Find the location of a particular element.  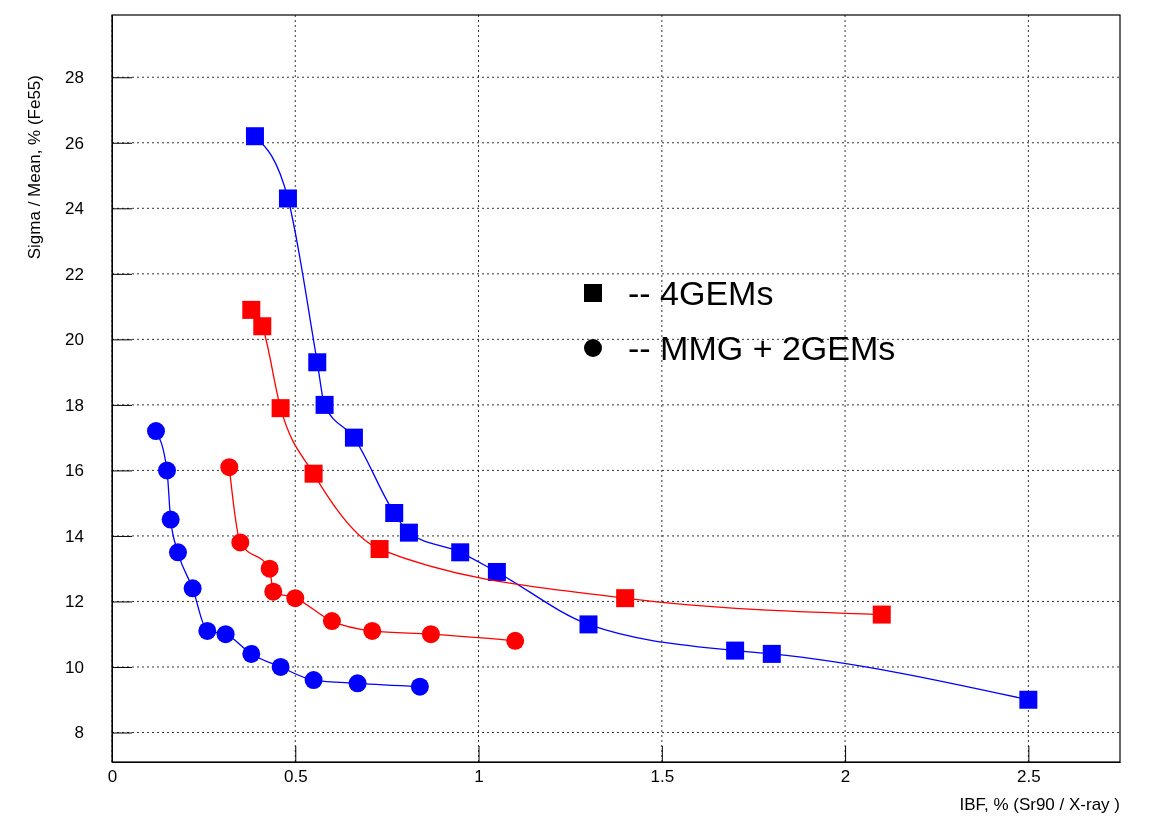

y-axis-title: Sigma / Mean, % (Fe55) is located at coordinates (34, 167).